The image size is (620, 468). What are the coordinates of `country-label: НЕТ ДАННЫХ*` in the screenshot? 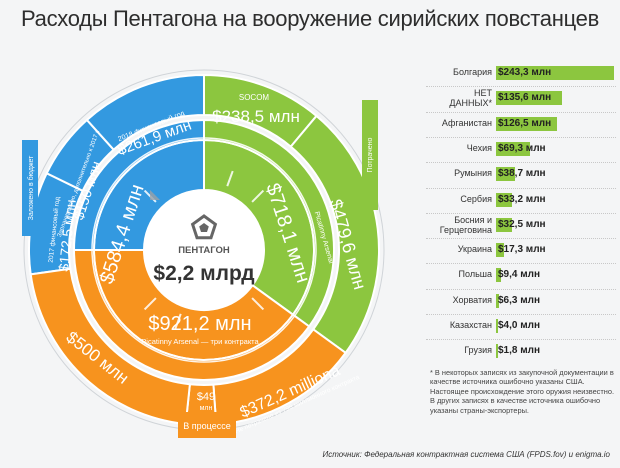 It's located at (470, 98).